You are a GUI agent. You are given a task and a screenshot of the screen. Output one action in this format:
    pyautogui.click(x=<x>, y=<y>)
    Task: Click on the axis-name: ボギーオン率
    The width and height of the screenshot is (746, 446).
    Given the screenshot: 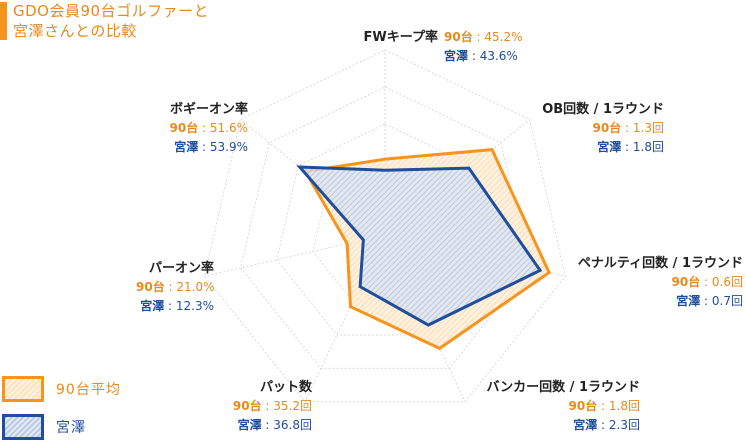 What is the action you would take?
    pyautogui.click(x=208, y=109)
    